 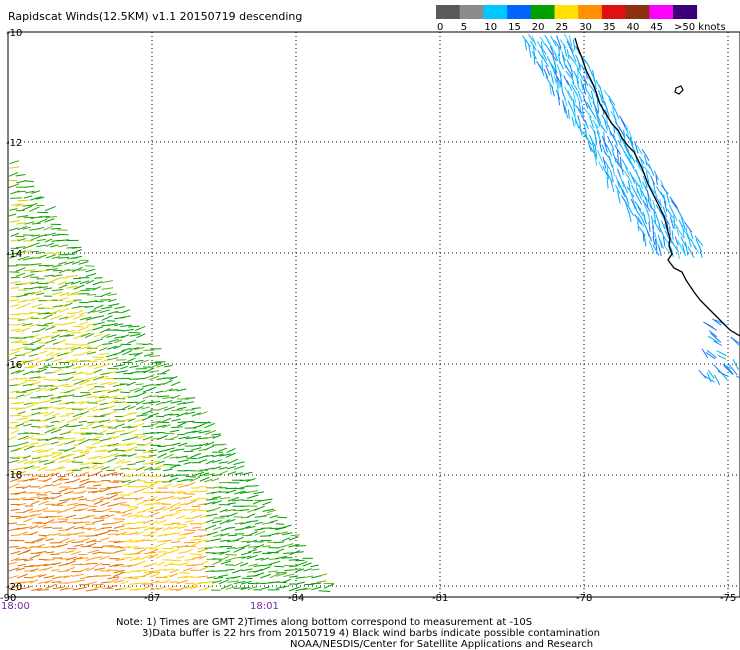 What do you see at coordinates (14, 143) in the screenshot?
I see `lat-label: -12` at bounding box center [14, 143].